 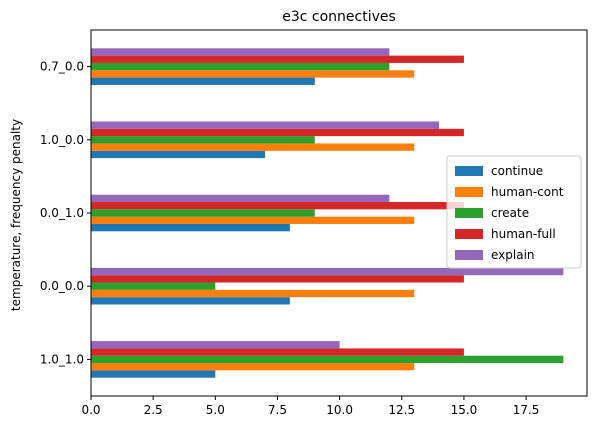 What do you see at coordinates (469, 234) in the screenshot?
I see `legend-swatch-human-full` at bounding box center [469, 234].